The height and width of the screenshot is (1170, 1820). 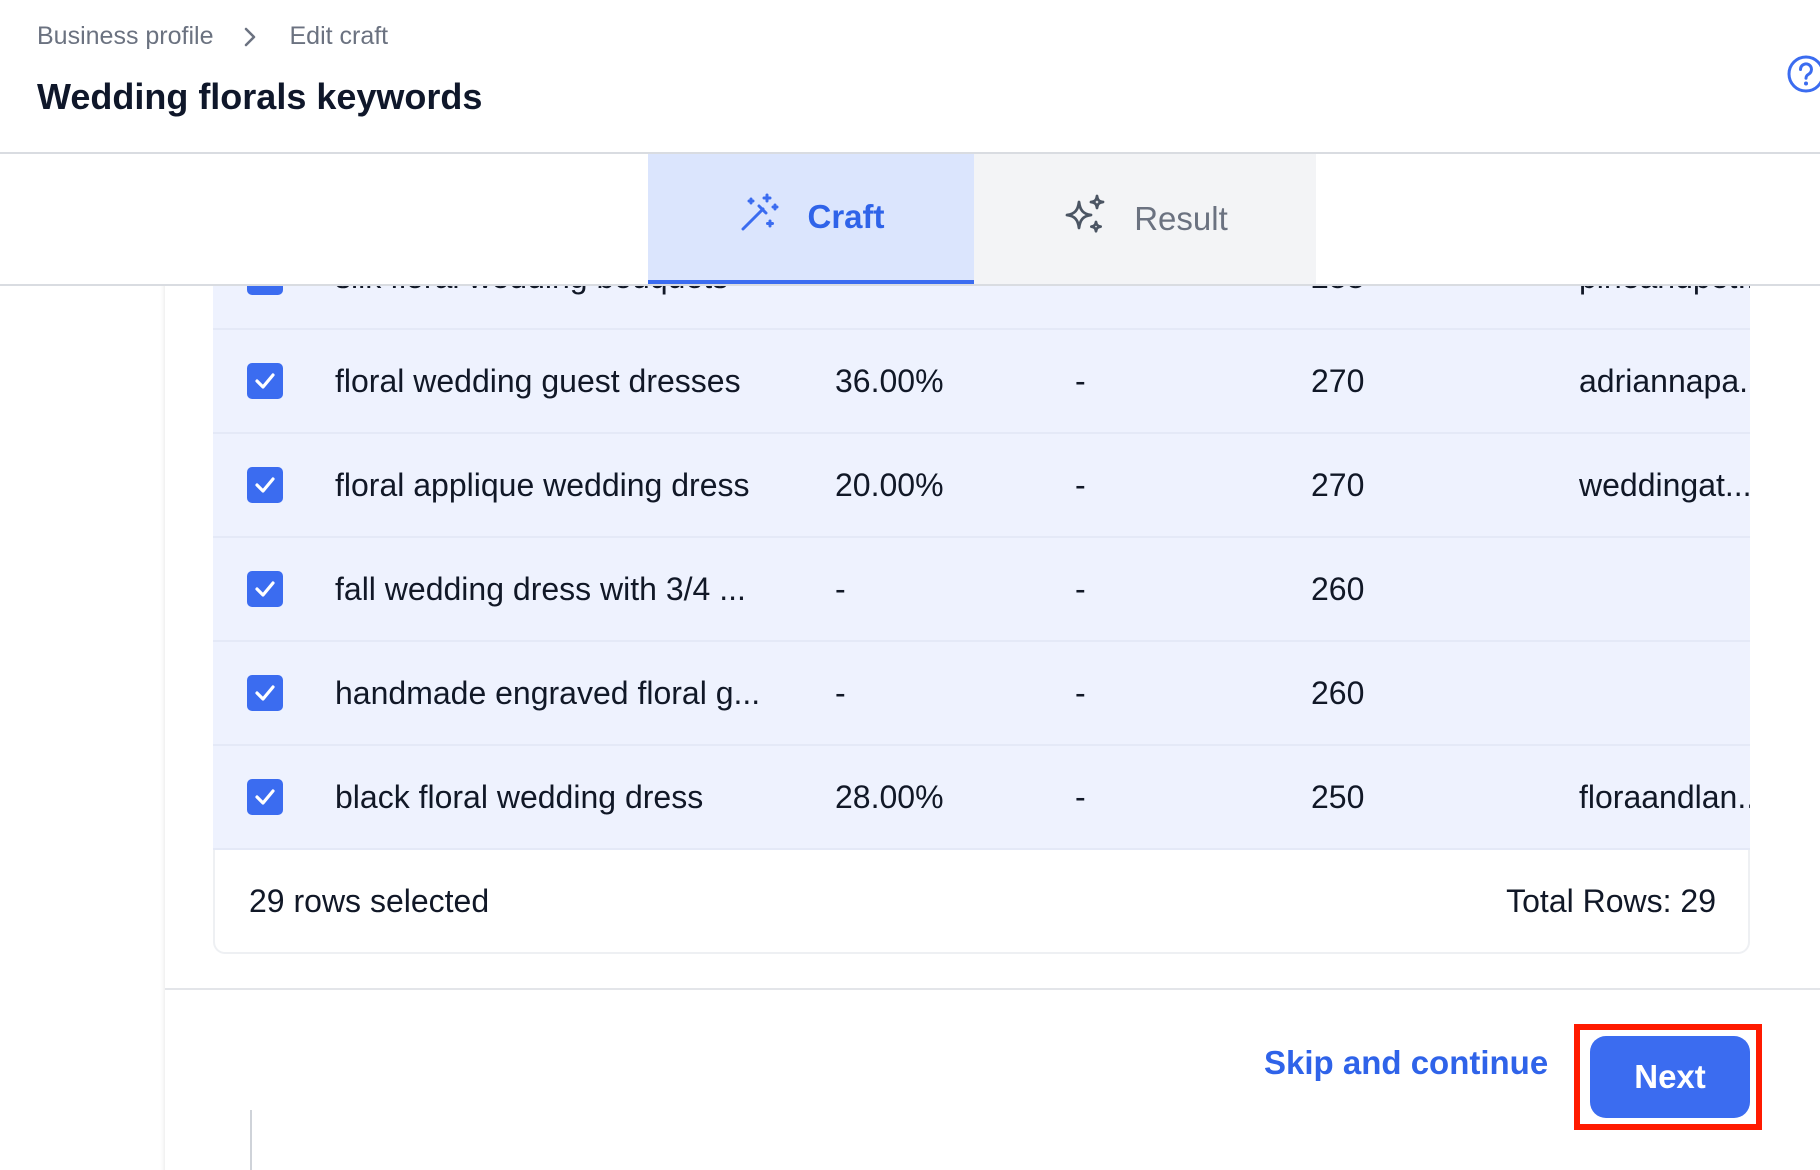 What do you see at coordinates (1181, 218) in the screenshot?
I see `tab-result-label: Result` at bounding box center [1181, 218].